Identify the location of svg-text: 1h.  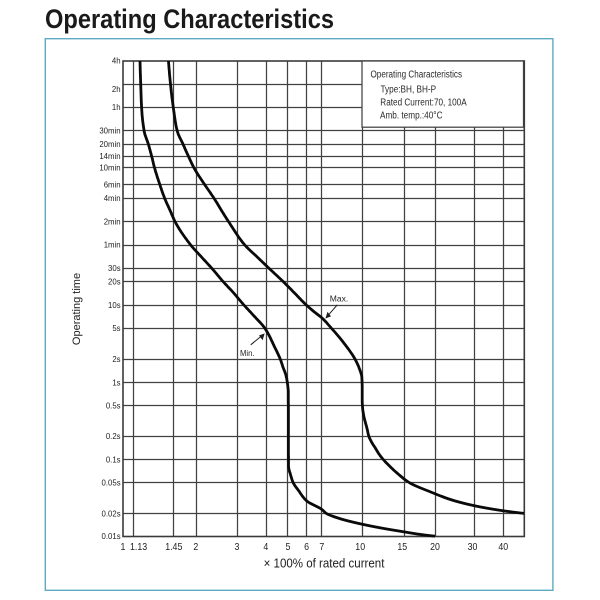
(116, 107).